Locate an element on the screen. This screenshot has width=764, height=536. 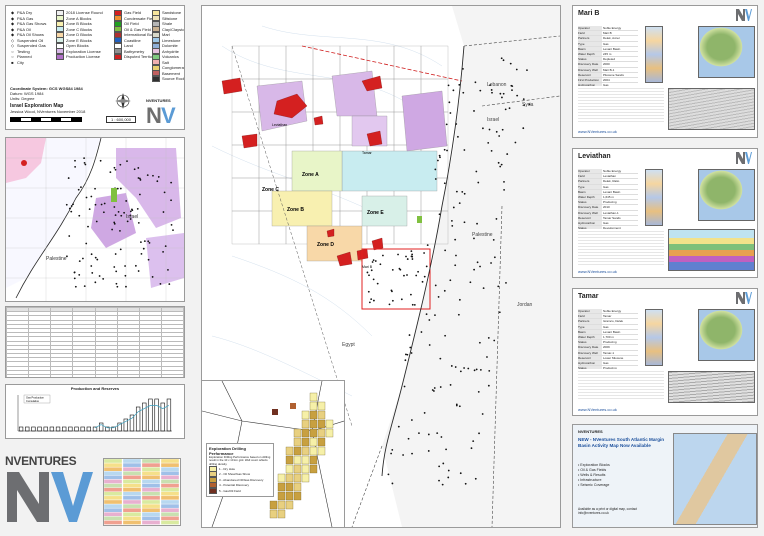
legend-label: P&A Oil is located at coordinates (24, 29).